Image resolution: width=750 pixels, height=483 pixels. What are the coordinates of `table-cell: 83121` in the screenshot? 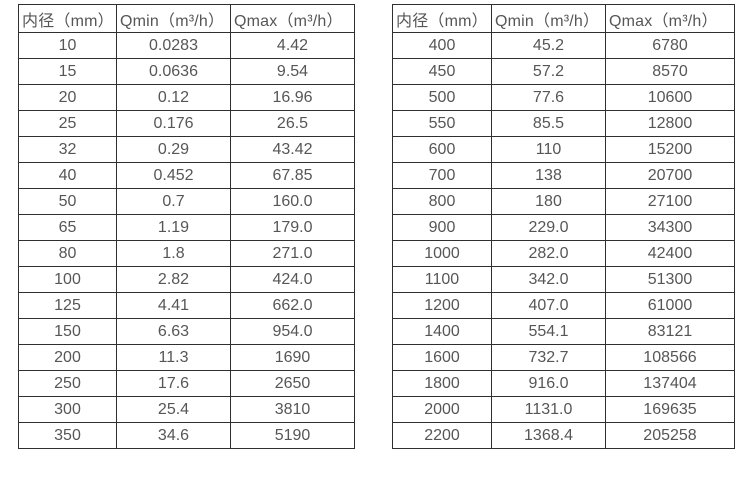 It's located at (670, 331).